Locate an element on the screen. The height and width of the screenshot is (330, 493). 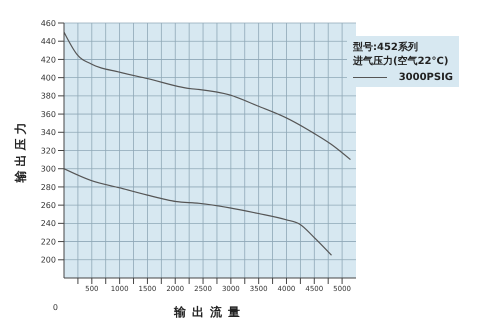
y-tick-label: 420 is located at coordinates (48, 59).